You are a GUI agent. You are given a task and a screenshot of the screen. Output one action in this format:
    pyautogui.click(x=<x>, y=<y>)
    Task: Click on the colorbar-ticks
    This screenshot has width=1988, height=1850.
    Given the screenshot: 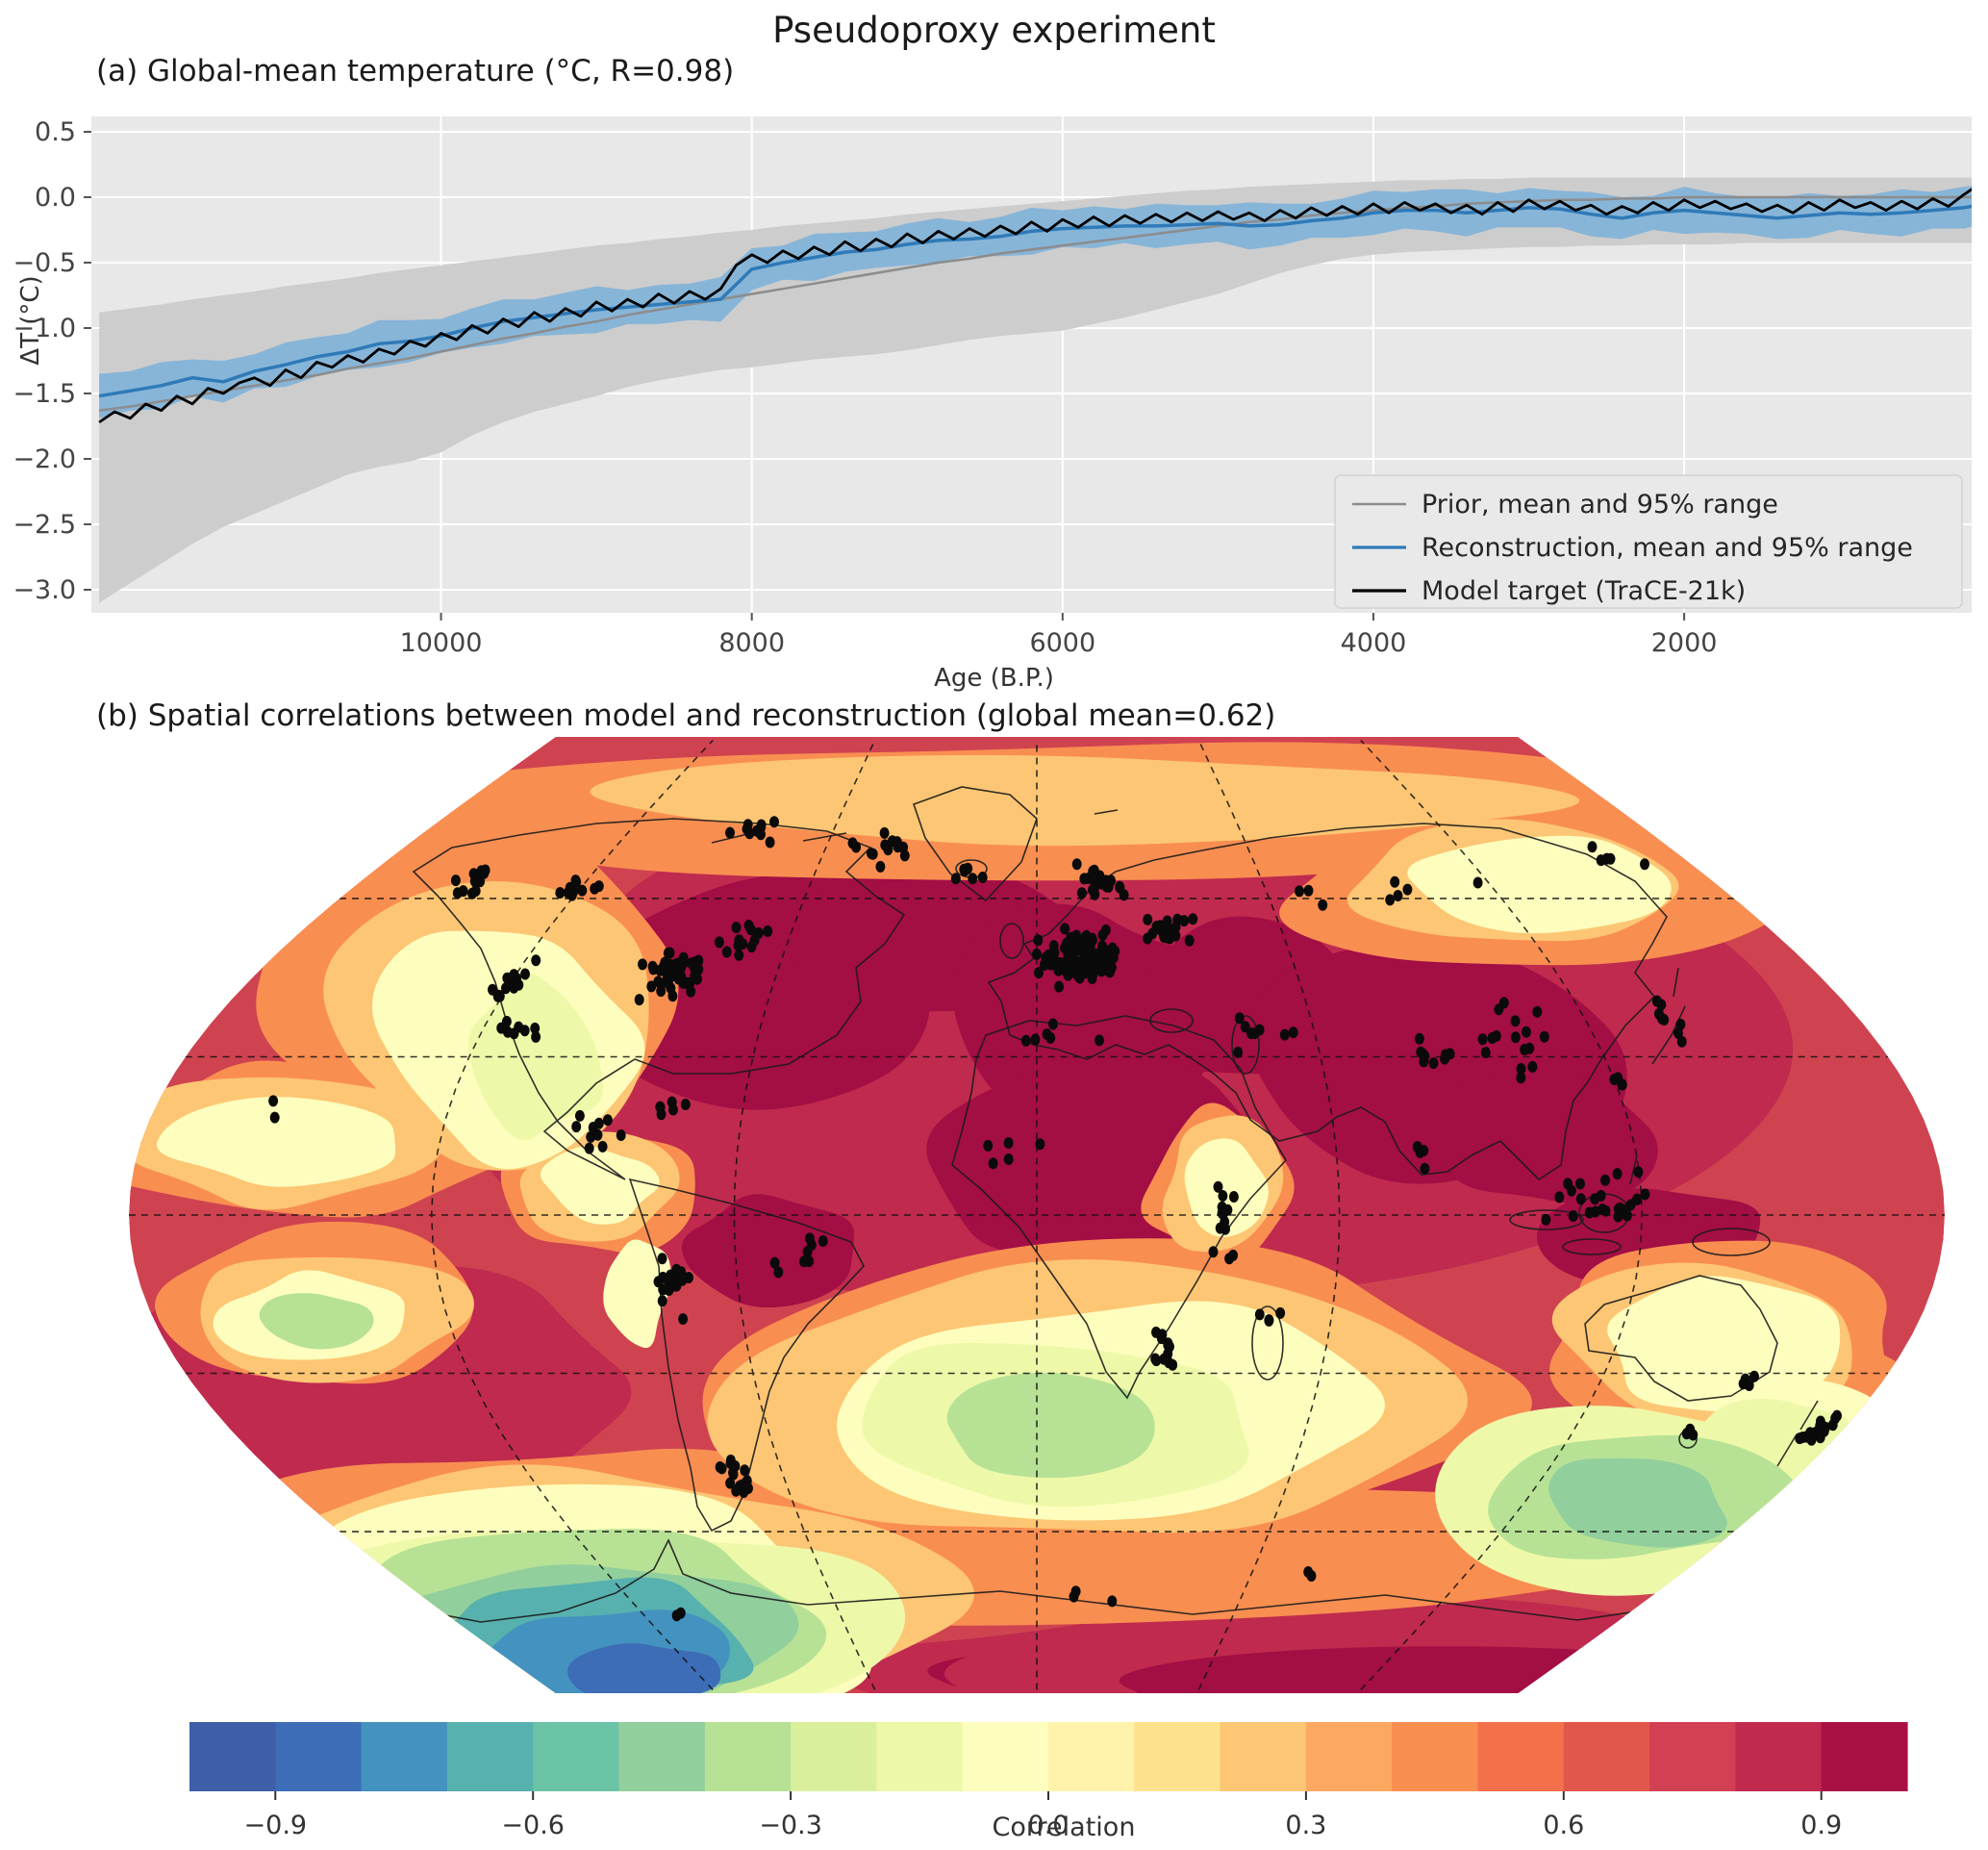 What is the action you would take?
    pyautogui.click(x=1048, y=1795)
    